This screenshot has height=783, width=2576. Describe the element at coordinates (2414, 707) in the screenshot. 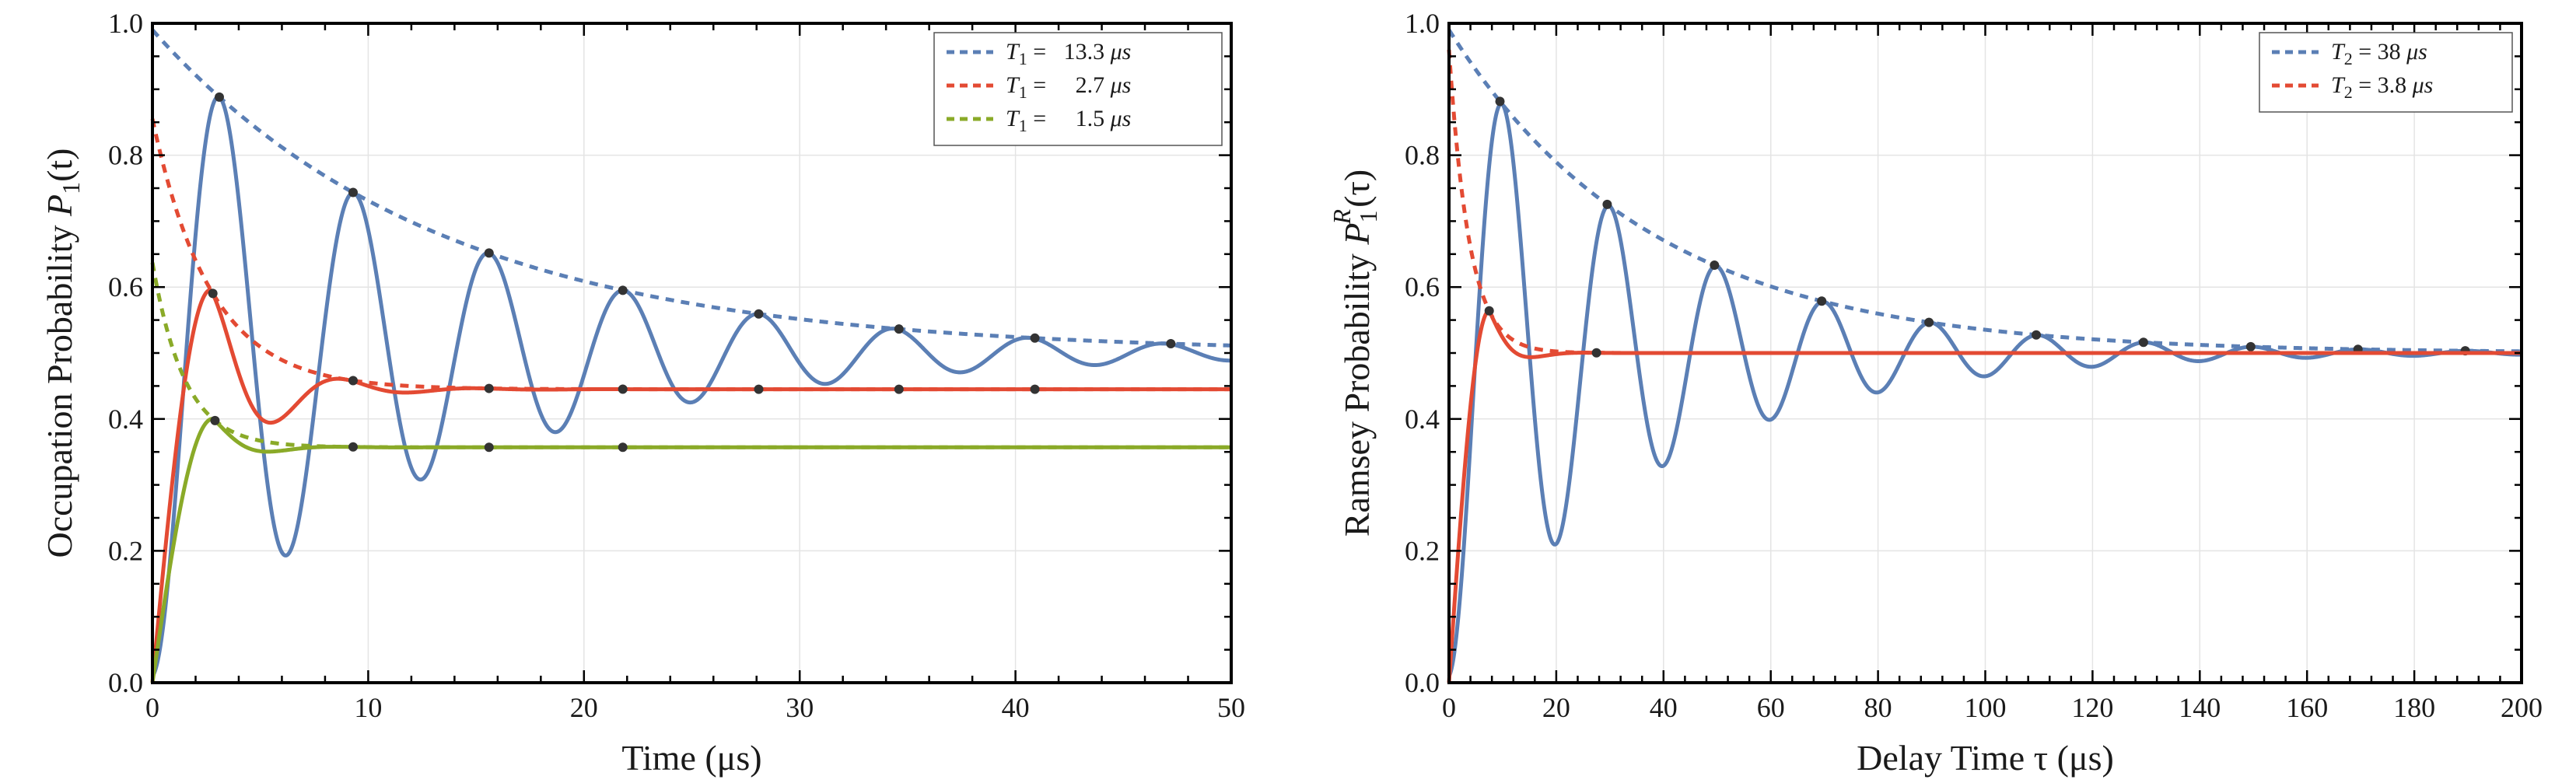

I see `x-tick-label: 180` at that location.